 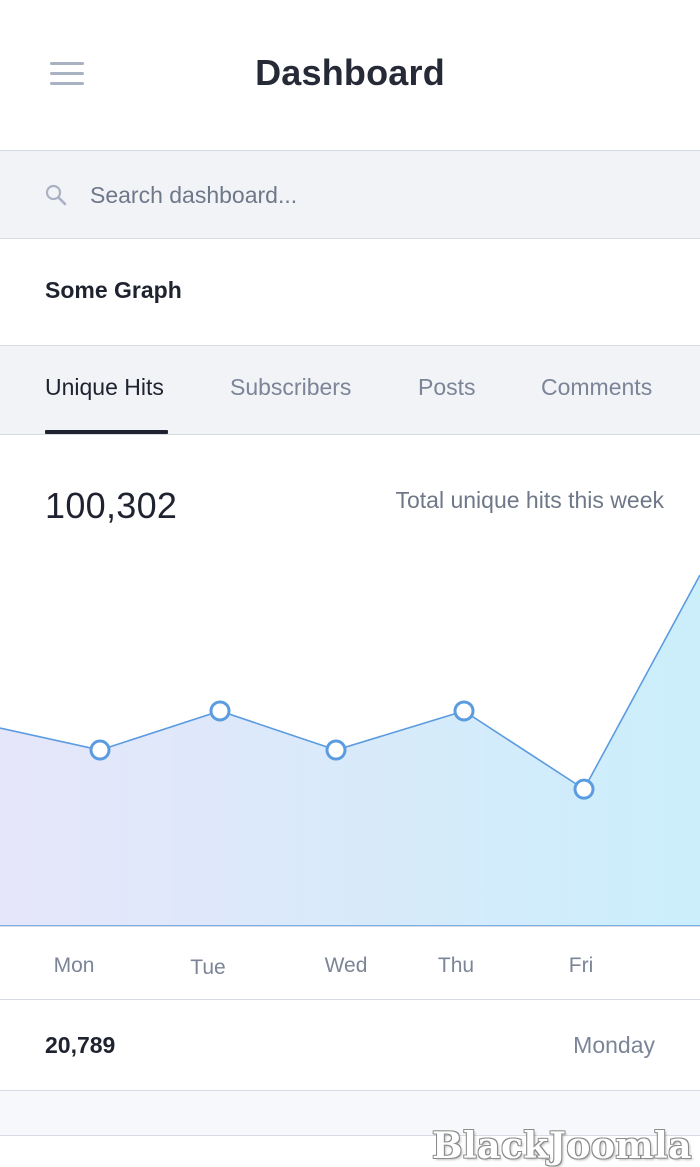 I want to click on section-title: Some Graph, so click(x=113, y=290).